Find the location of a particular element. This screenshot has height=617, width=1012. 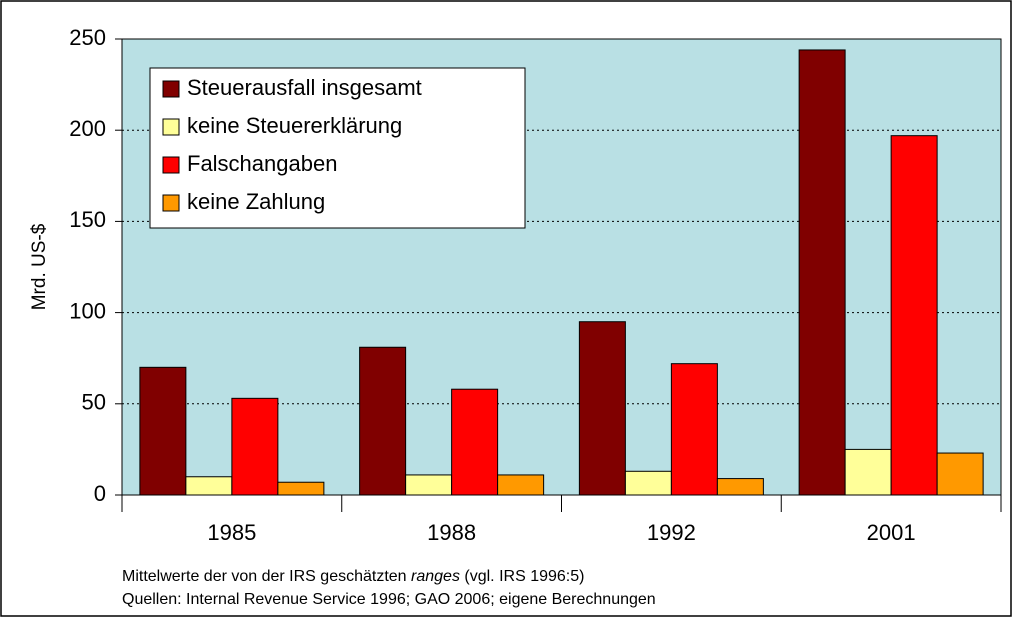

legend-label: keine Zahlung is located at coordinates (256, 201).